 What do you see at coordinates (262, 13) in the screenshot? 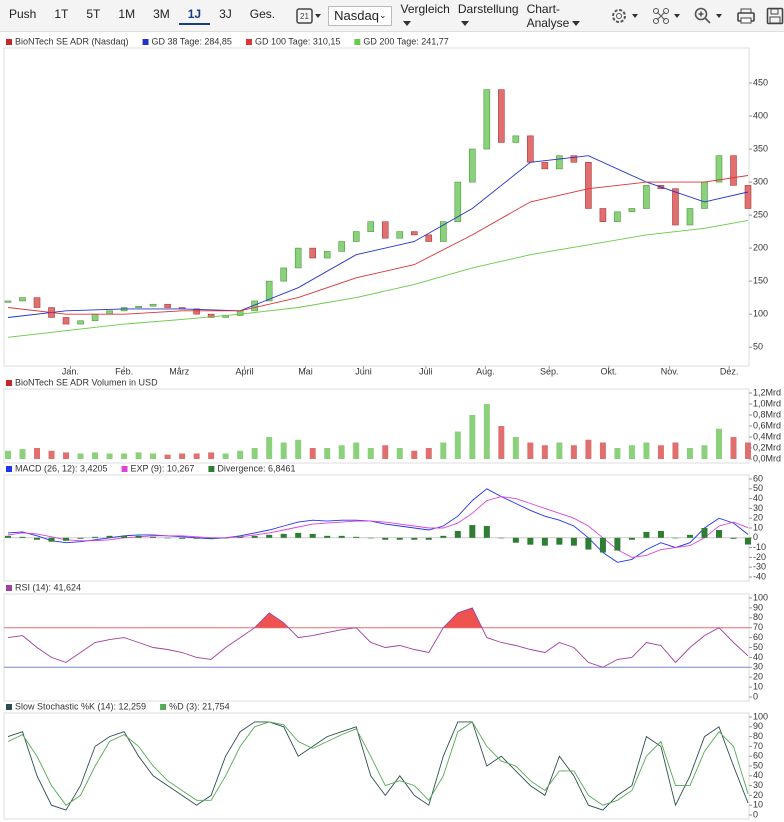
I see `period-tab: Ges.` at bounding box center [262, 13].